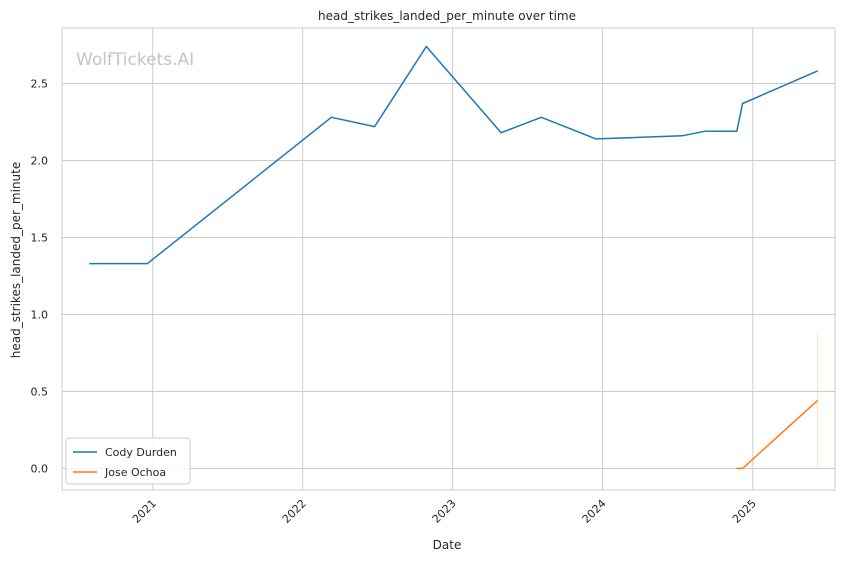 Image resolution: width=844 pixels, height=561 pixels. Describe the element at coordinates (447, 545) in the screenshot. I see `x-axis-label: Date` at that location.